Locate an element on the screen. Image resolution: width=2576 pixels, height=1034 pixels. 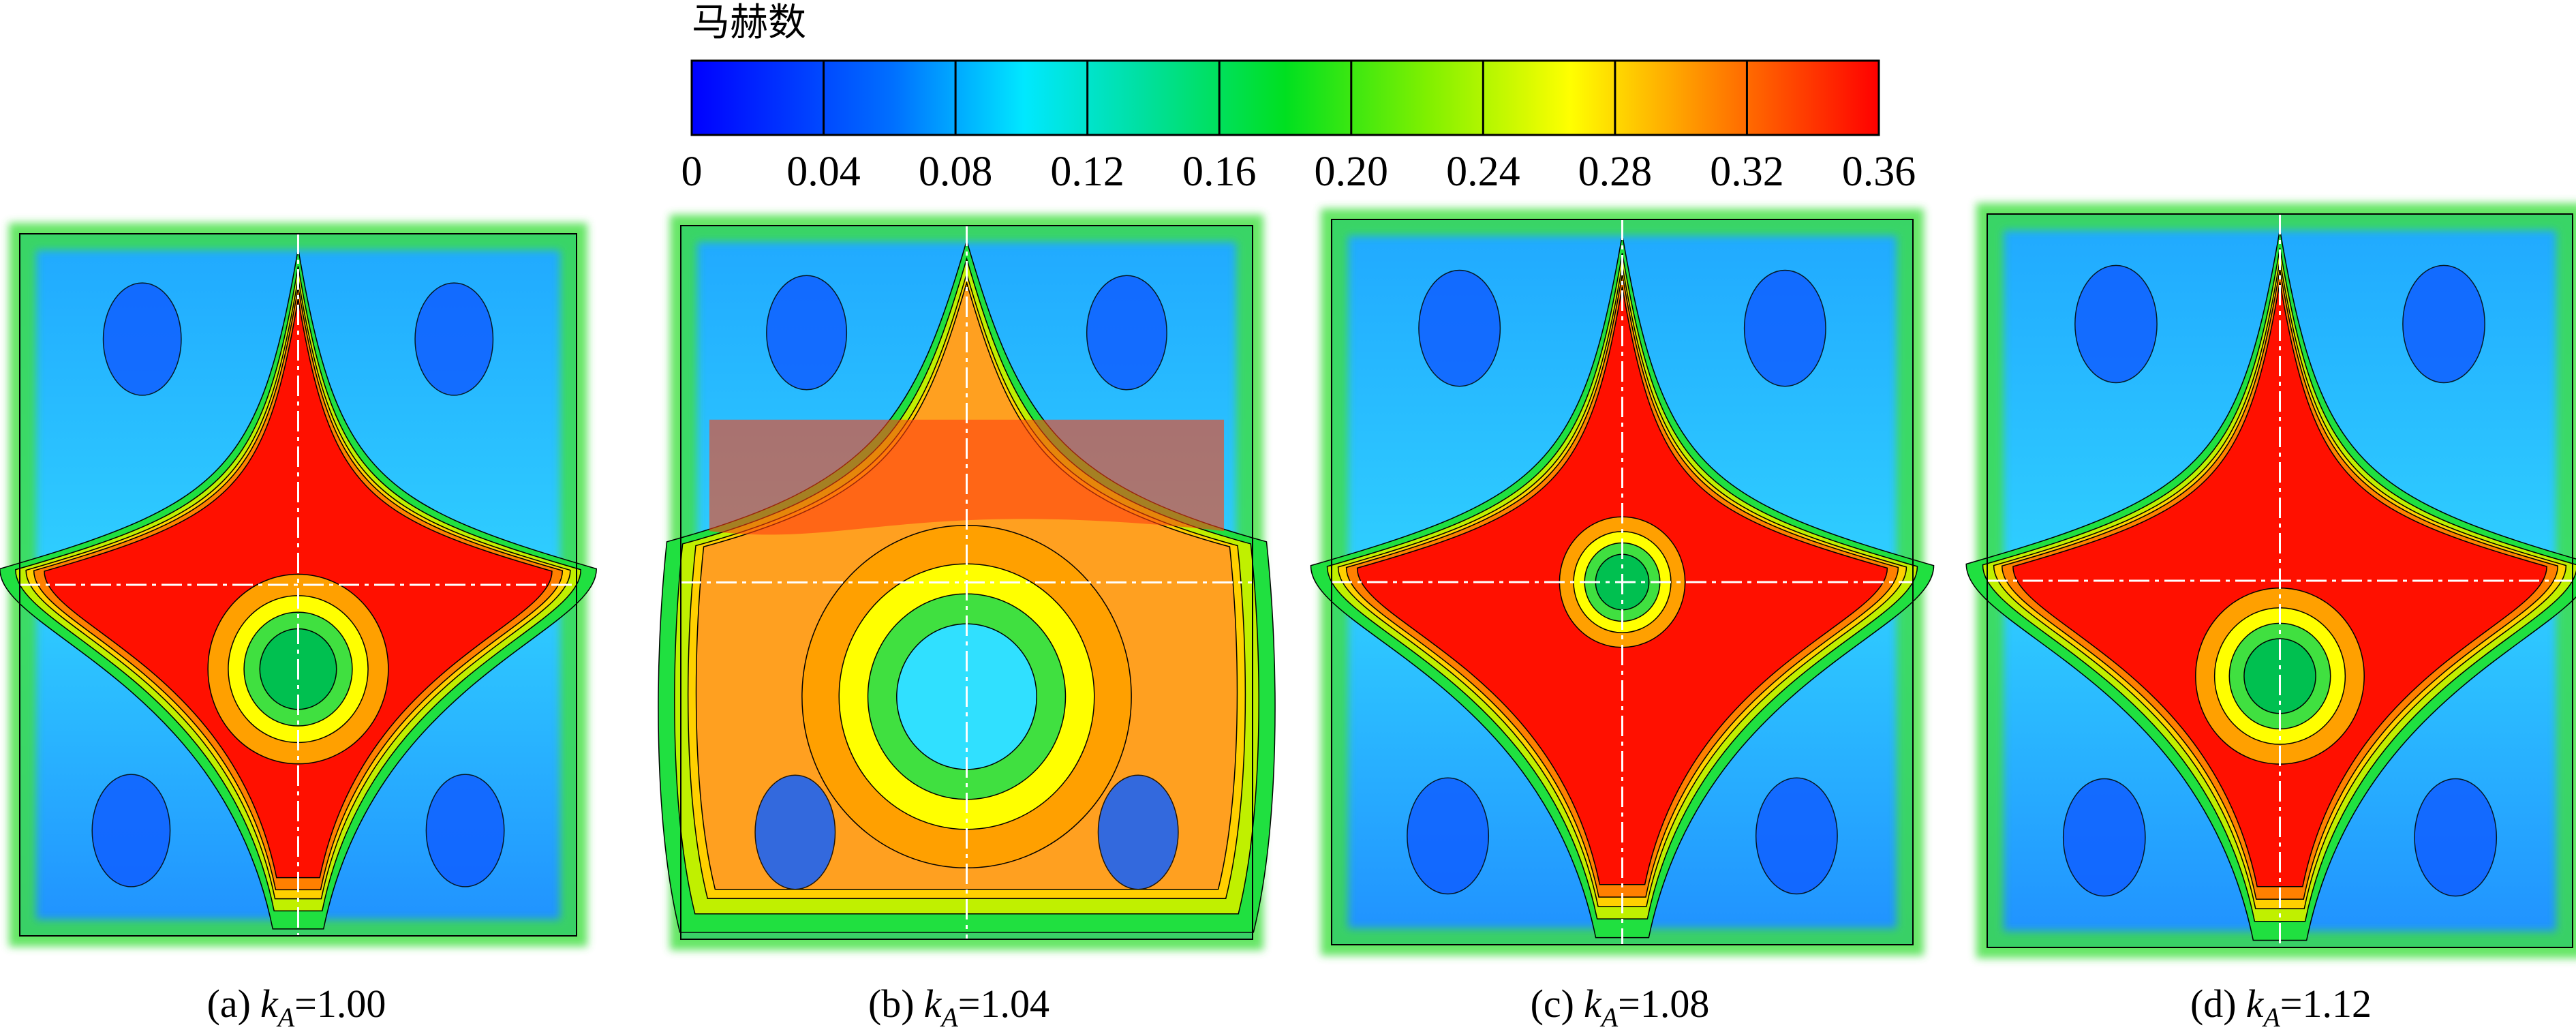
panel-border is located at coordinates (298, 585).